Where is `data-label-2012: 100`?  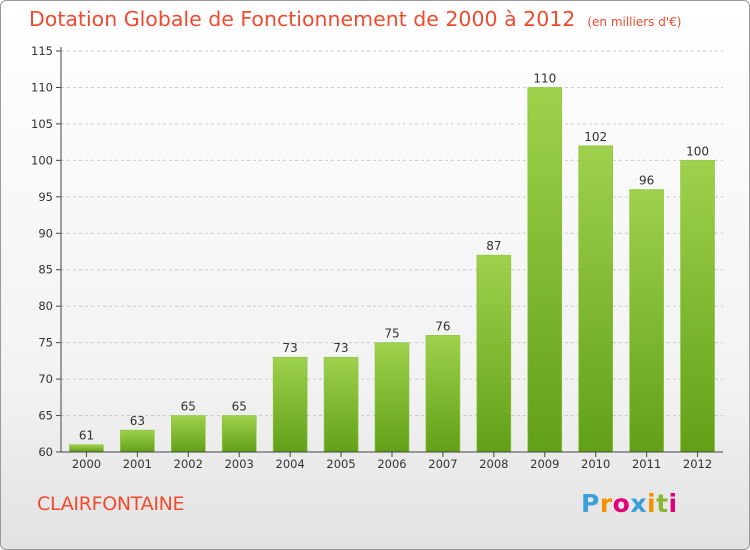 data-label-2012: 100 is located at coordinates (697, 151).